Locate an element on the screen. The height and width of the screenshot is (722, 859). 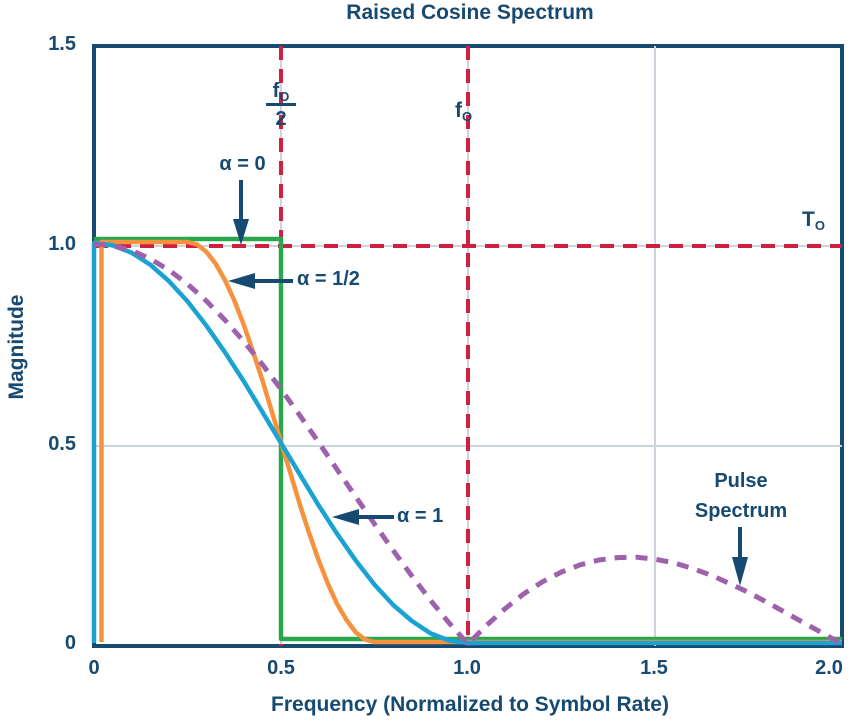
x-tick-0: 0 is located at coordinates (94, 668).